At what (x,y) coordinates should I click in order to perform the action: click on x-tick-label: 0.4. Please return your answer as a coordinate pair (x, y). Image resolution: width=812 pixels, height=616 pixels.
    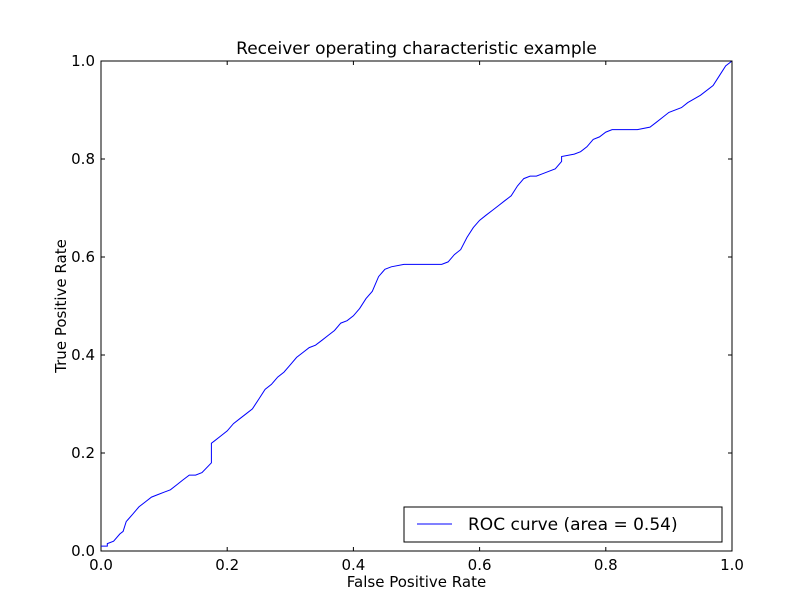
    Looking at the image, I should click on (353, 565).